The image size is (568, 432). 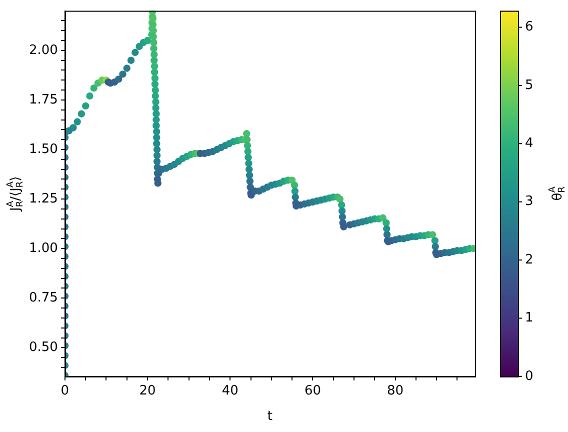 What do you see at coordinates (147, 391) in the screenshot?
I see `x-tick-label: 20` at bounding box center [147, 391].